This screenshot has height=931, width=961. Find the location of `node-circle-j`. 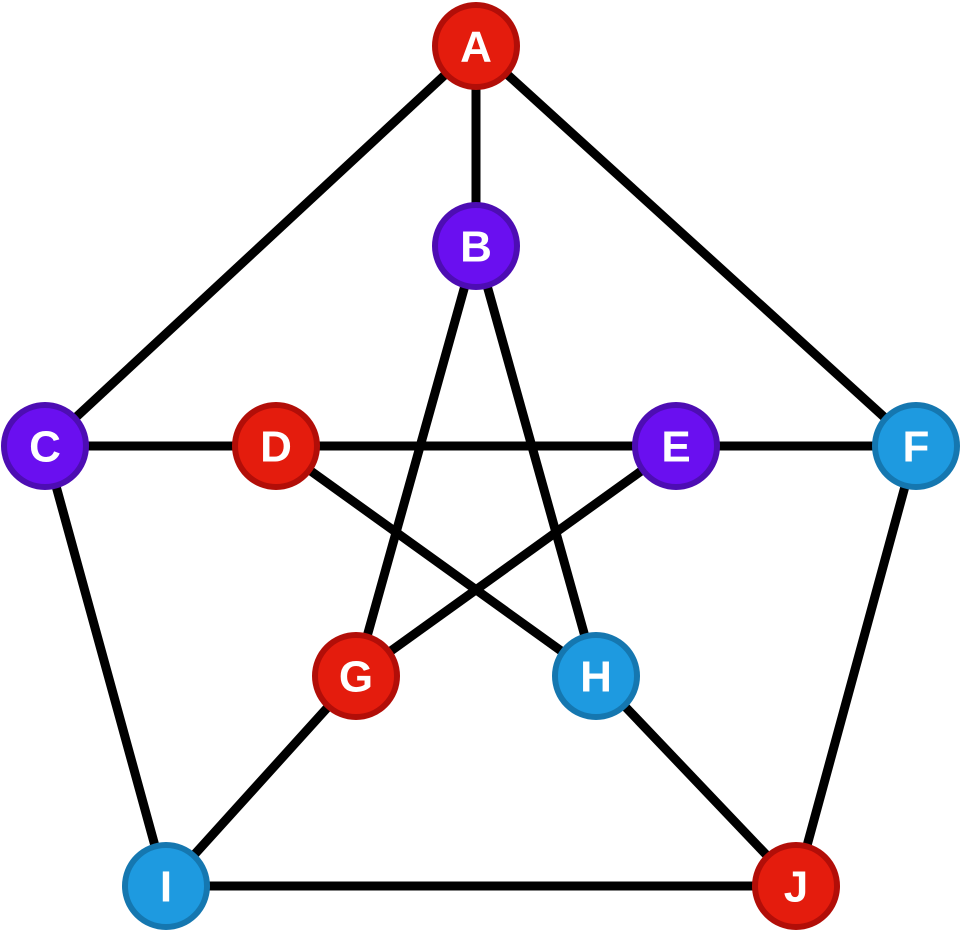

node-circle-j is located at coordinates (796, 886).